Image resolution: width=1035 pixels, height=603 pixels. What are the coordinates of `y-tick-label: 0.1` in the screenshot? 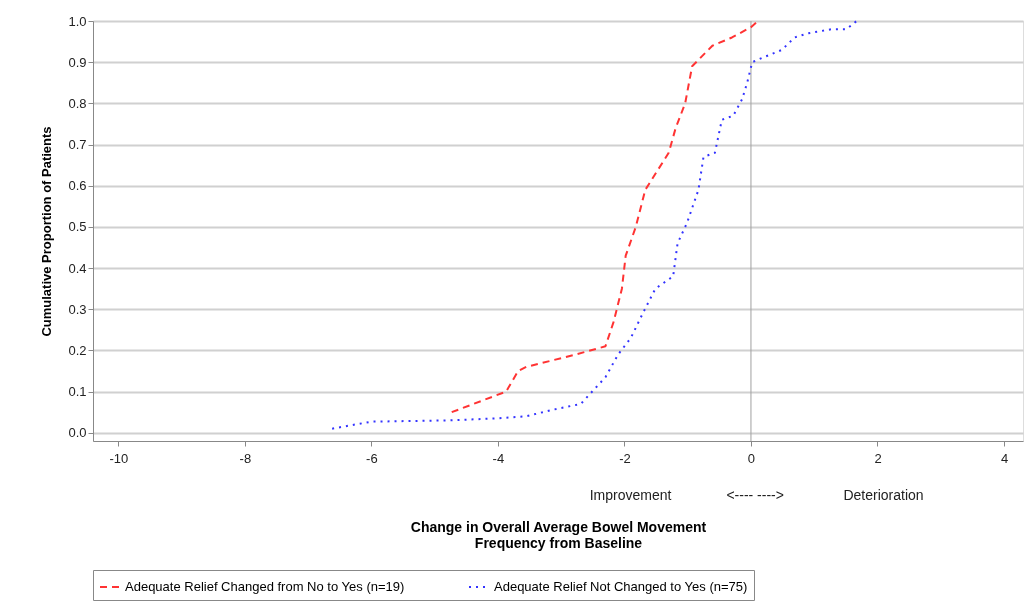 It's located at (77, 392).